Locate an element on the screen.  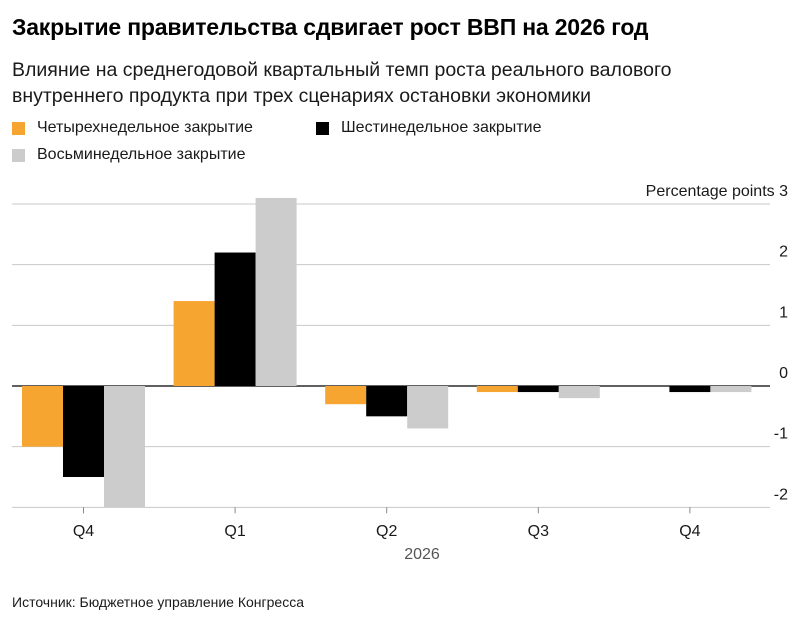
legend-item-eight-week: Восьминедельное закрытие is located at coordinates (128, 155).